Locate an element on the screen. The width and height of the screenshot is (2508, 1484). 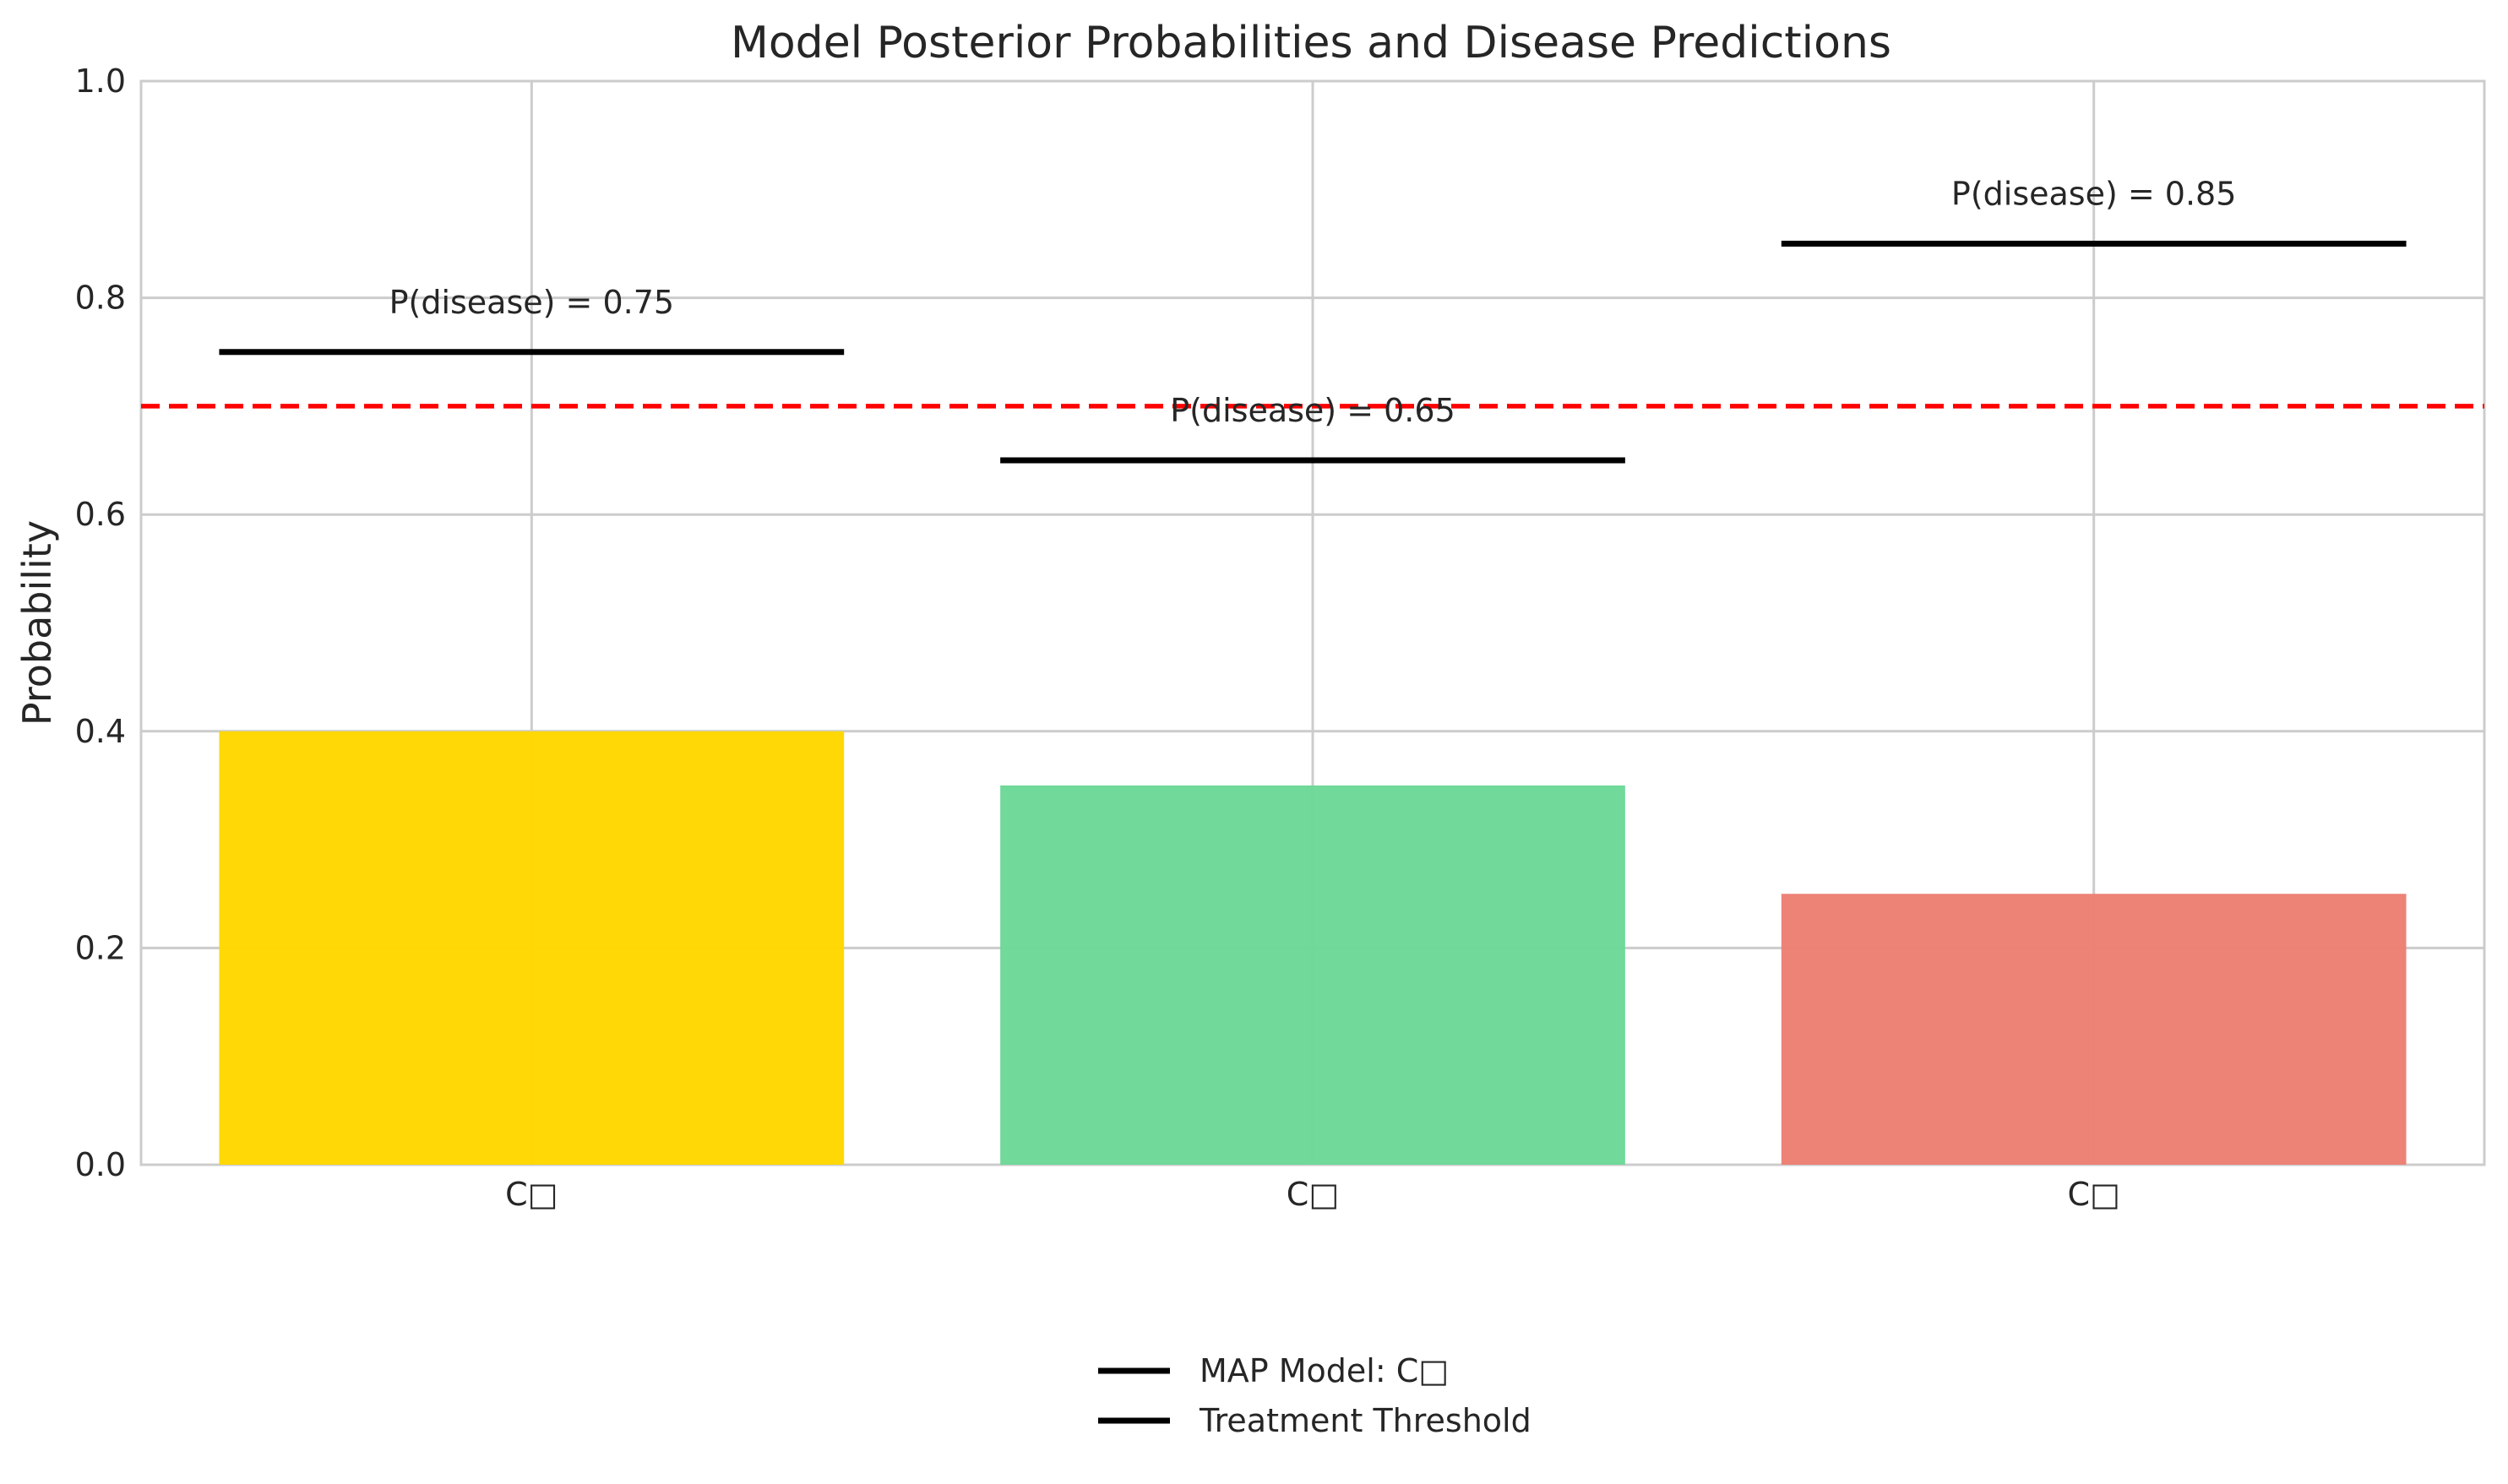
y-tick-label: 0.6 is located at coordinates (100, 514).